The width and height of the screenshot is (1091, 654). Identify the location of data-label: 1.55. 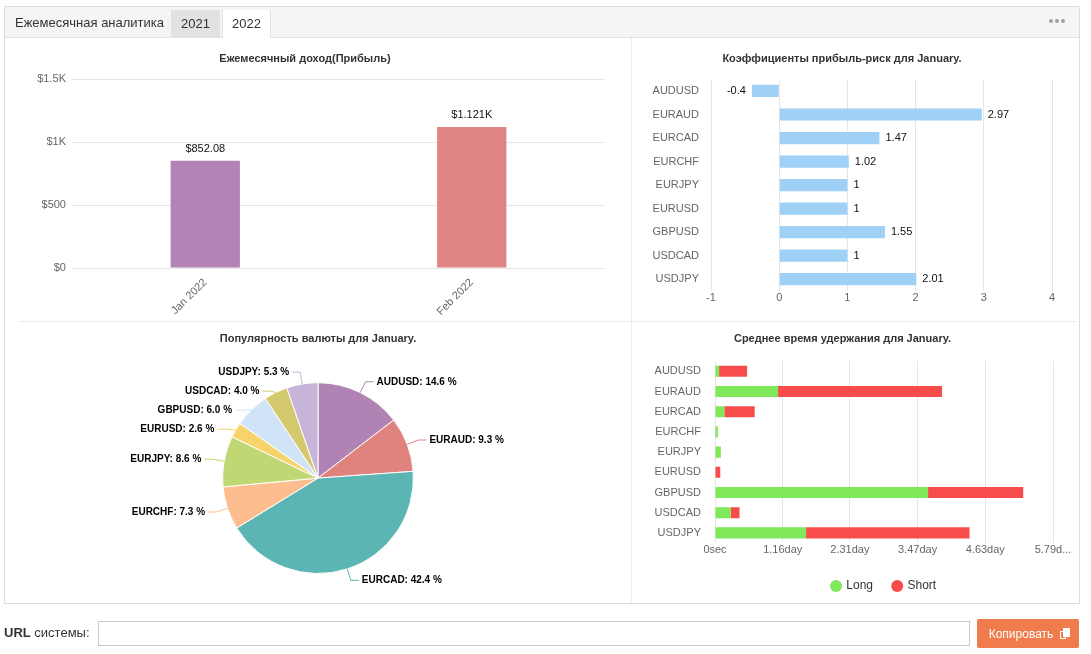
(901, 231).